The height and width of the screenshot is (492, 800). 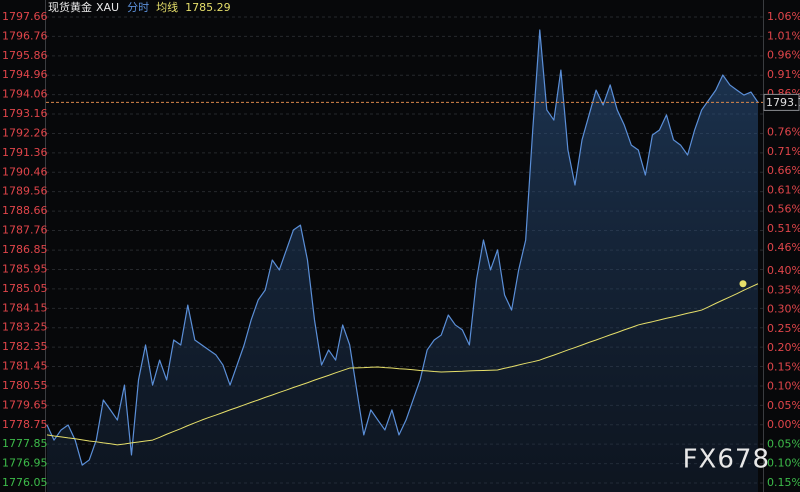 What do you see at coordinates (783, 270) in the screenshot?
I see `y2-tick-label: 0.40%` at bounding box center [783, 270].